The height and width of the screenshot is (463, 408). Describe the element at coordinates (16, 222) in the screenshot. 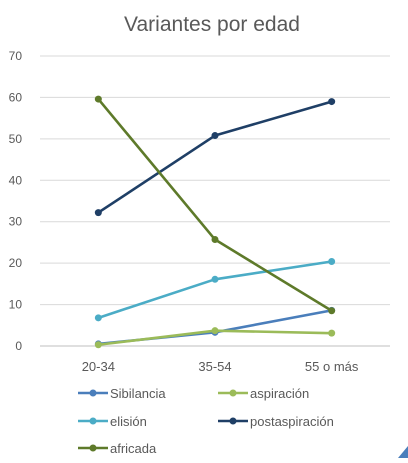

I see `y-tick-label: 30` at that location.